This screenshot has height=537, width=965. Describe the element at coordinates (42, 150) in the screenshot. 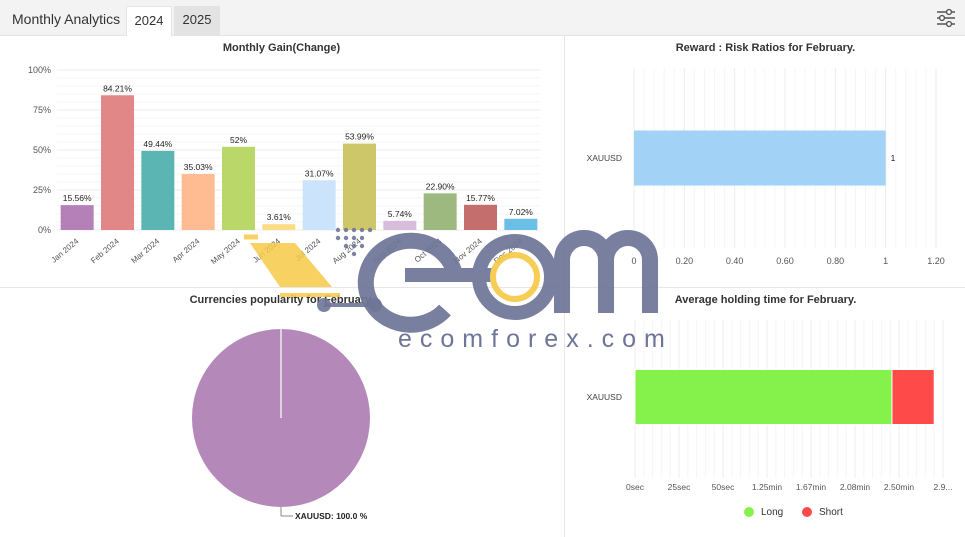

I see `gain-y-tick-label: 50%` at that location.